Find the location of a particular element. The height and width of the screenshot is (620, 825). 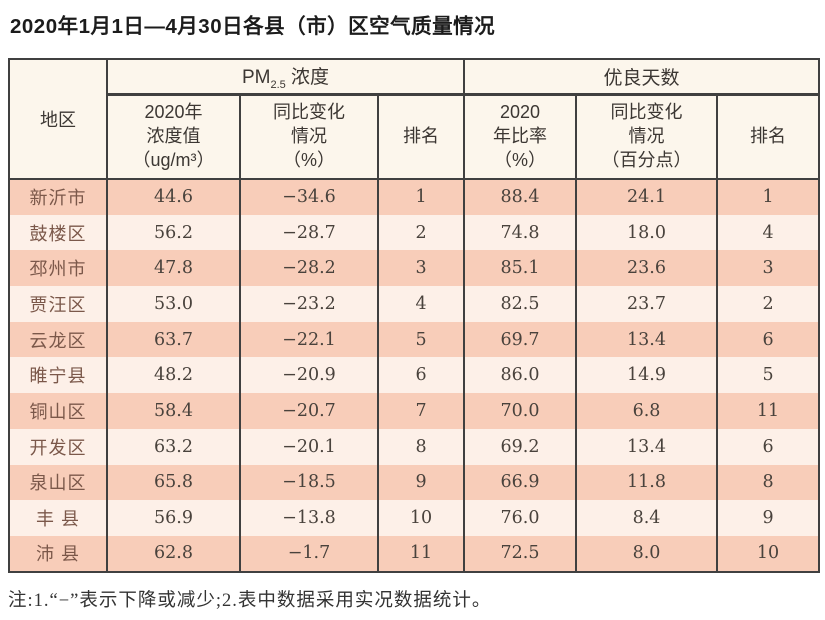

value-cell: 69.2 is located at coordinates (520, 446).